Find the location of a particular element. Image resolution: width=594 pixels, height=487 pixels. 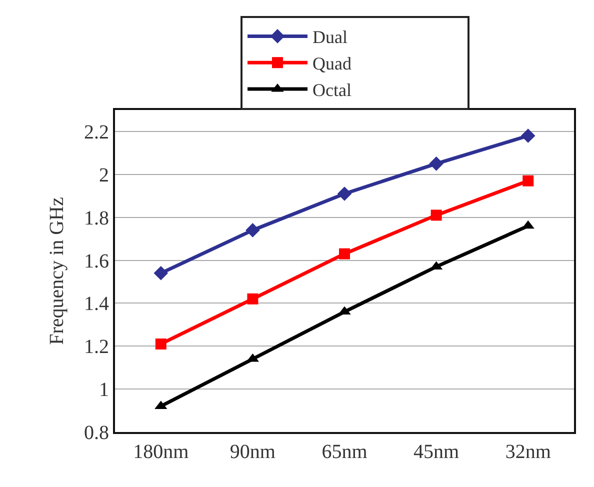

x-tick-label: 45nm is located at coordinates (437, 452).